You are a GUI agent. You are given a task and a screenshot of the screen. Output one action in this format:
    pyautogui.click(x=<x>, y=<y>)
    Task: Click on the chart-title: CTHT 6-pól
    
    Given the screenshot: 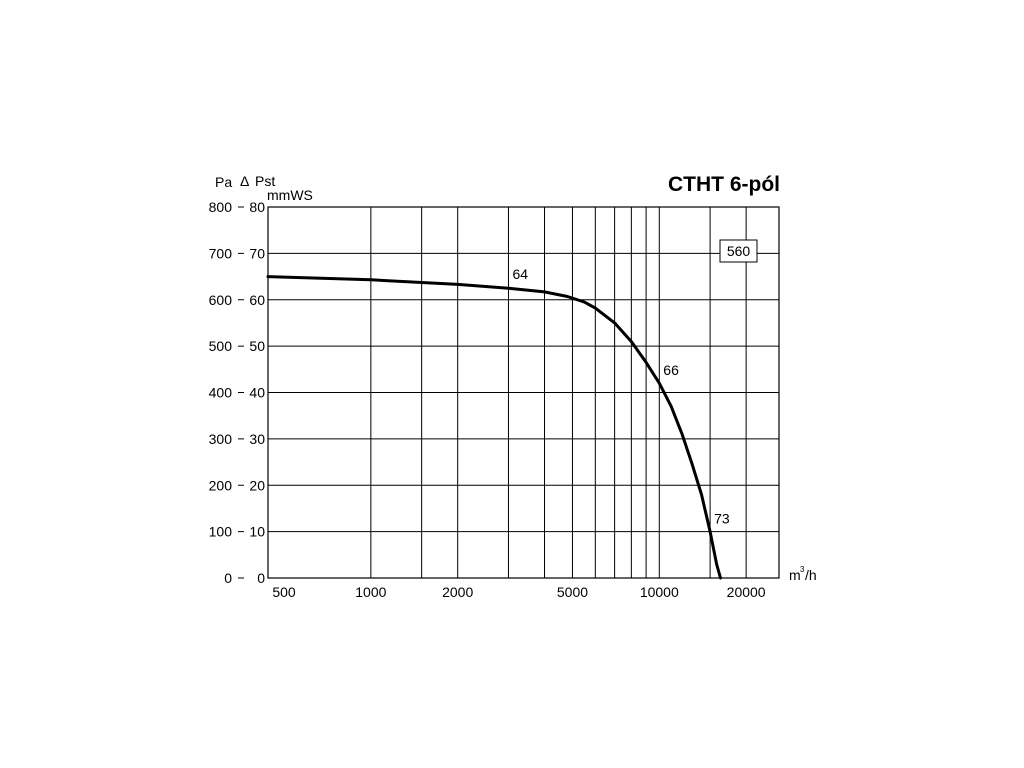 What is the action you would take?
    pyautogui.click(x=724, y=184)
    